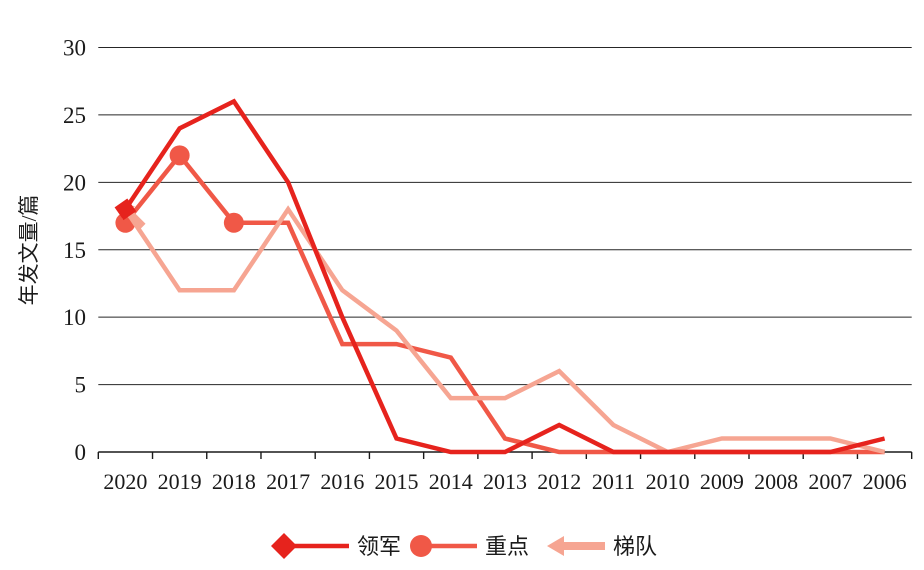 The width and height of the screenshot is (924, 570). I want to click on x-tick-label: 2019, so click(180, 481).